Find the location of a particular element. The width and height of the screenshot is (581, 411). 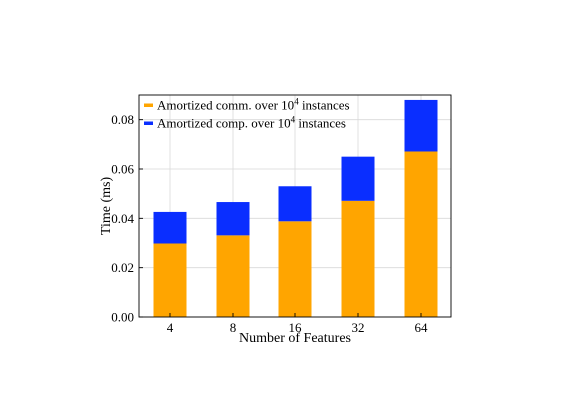

legend-label-comp: Amortized comp. over 104 instances is located at coordinates (251, 123).